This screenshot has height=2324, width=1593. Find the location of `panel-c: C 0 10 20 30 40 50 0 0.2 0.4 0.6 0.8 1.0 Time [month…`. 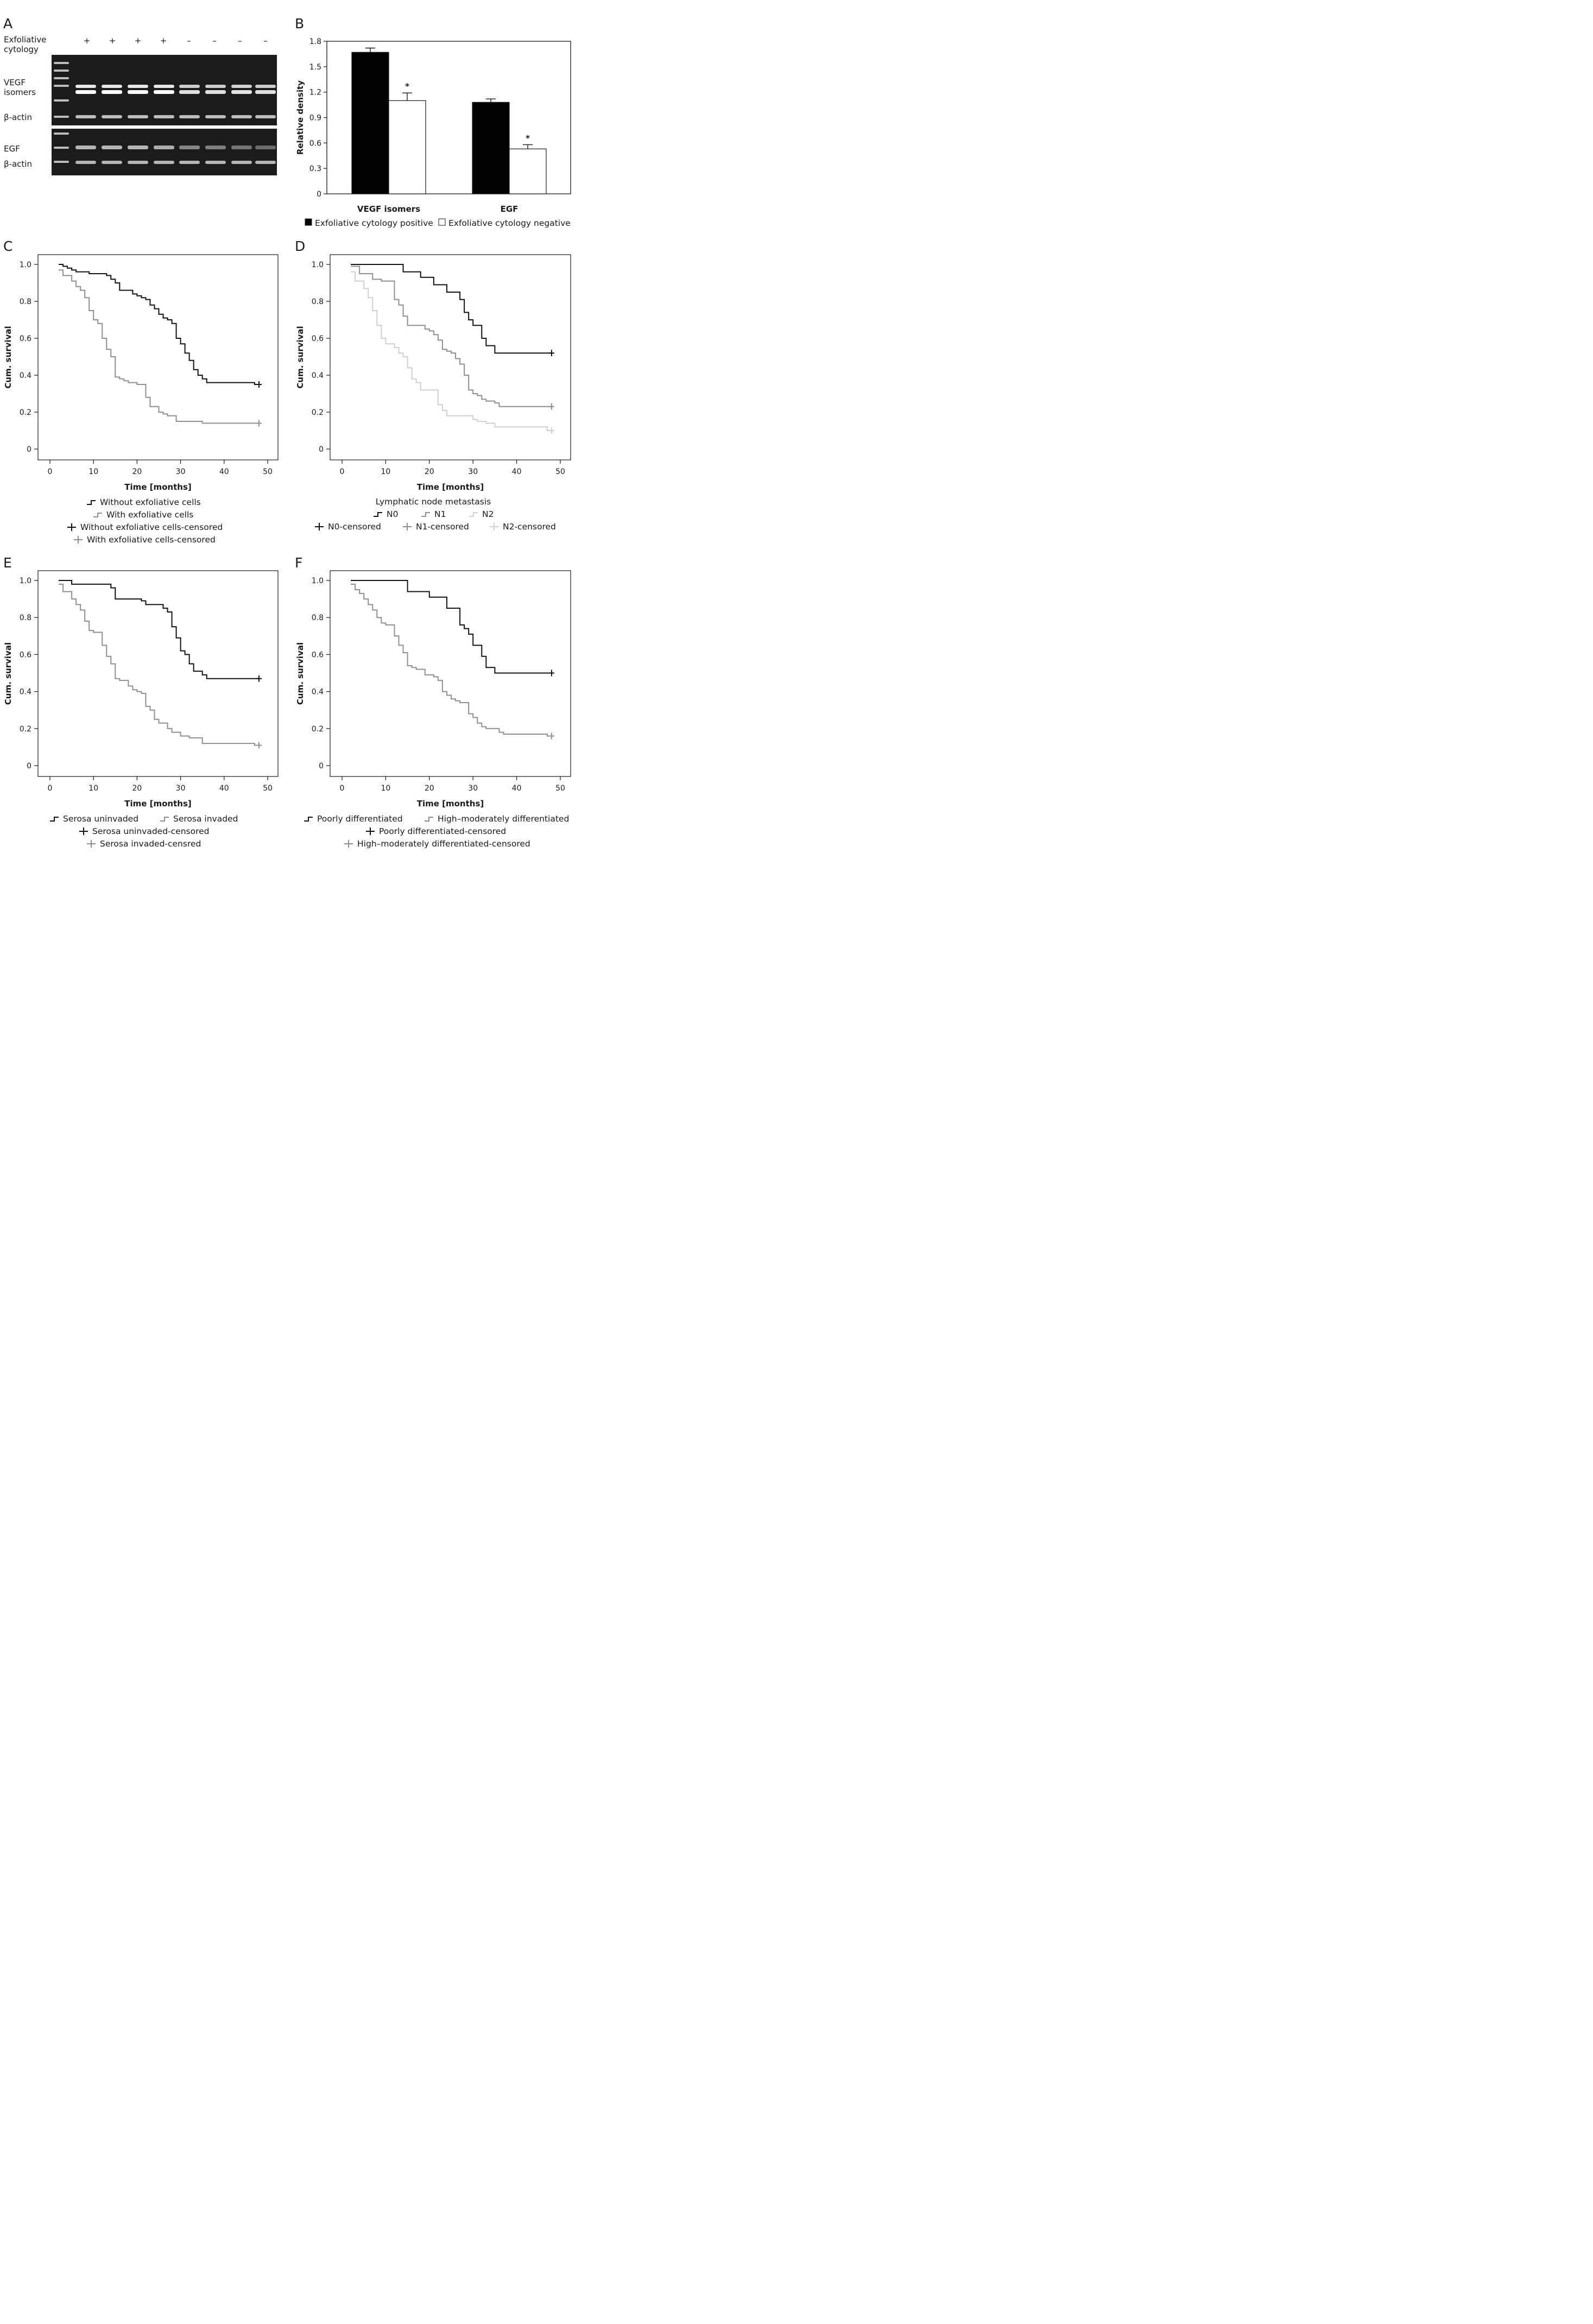

panel-c: C 0 10 20 30 40 50 0 0.2 0.4 0.6 0.8 1.0 Time [month… is located at coordinates (141, 391).